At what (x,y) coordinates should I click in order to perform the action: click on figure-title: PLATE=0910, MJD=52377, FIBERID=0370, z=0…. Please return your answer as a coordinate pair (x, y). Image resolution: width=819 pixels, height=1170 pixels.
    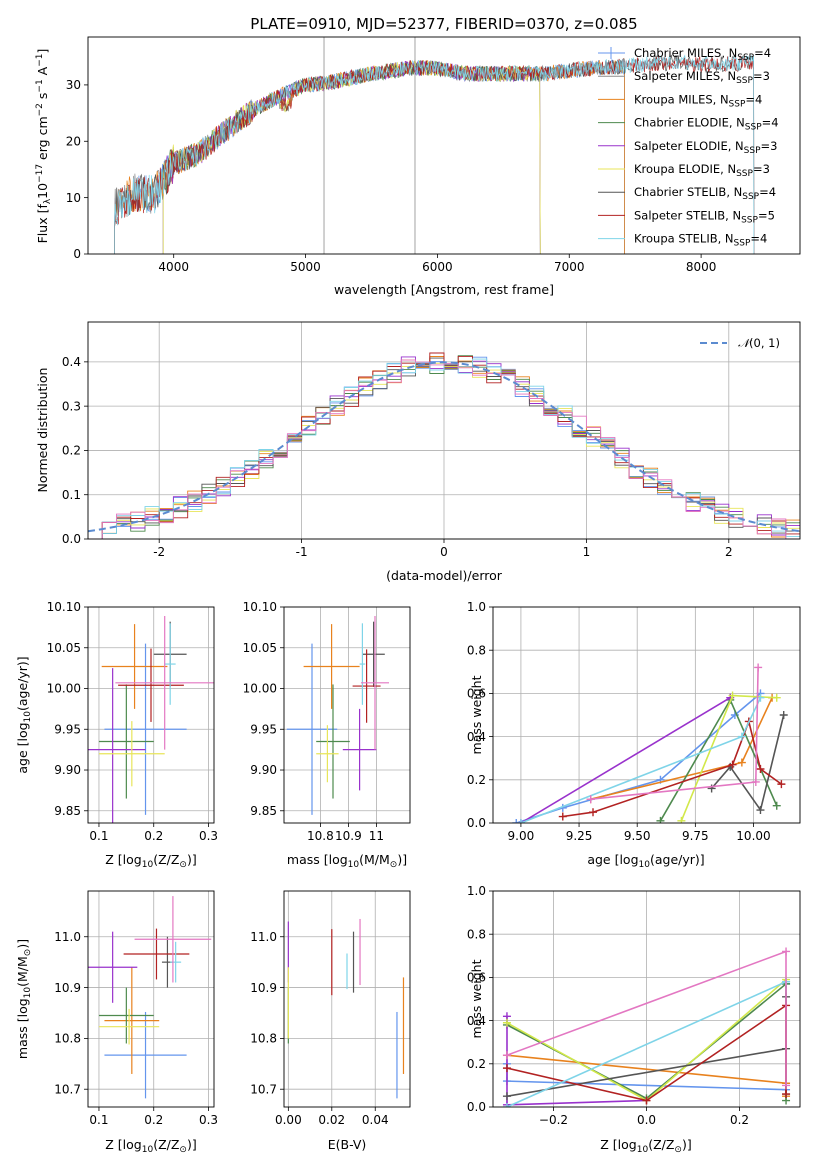
    Looking at the image, I should click on (443, 24).